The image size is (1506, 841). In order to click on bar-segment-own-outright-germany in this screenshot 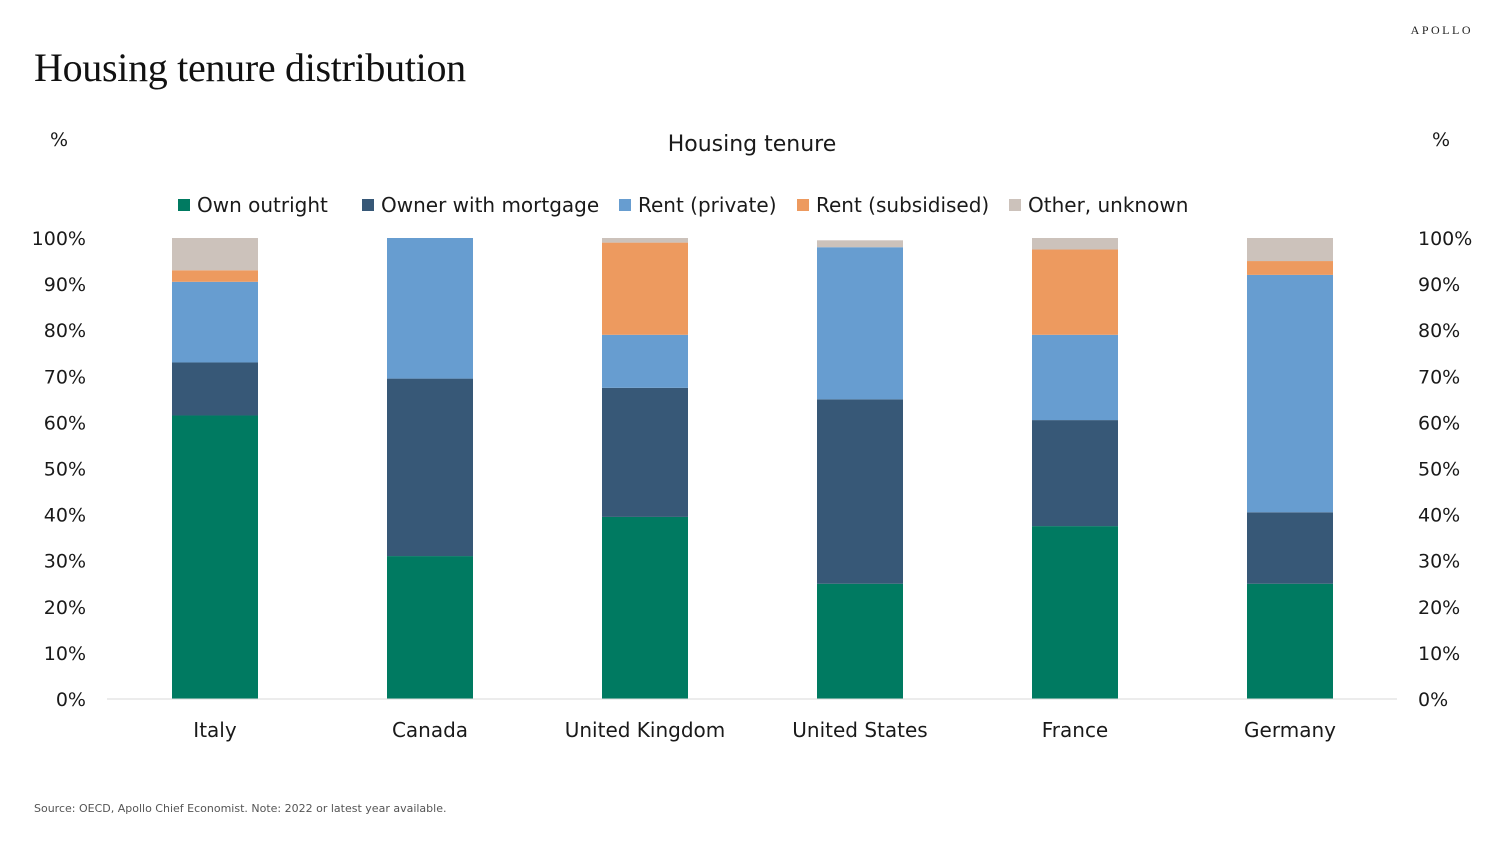, I will do `click(1290, 641)`.